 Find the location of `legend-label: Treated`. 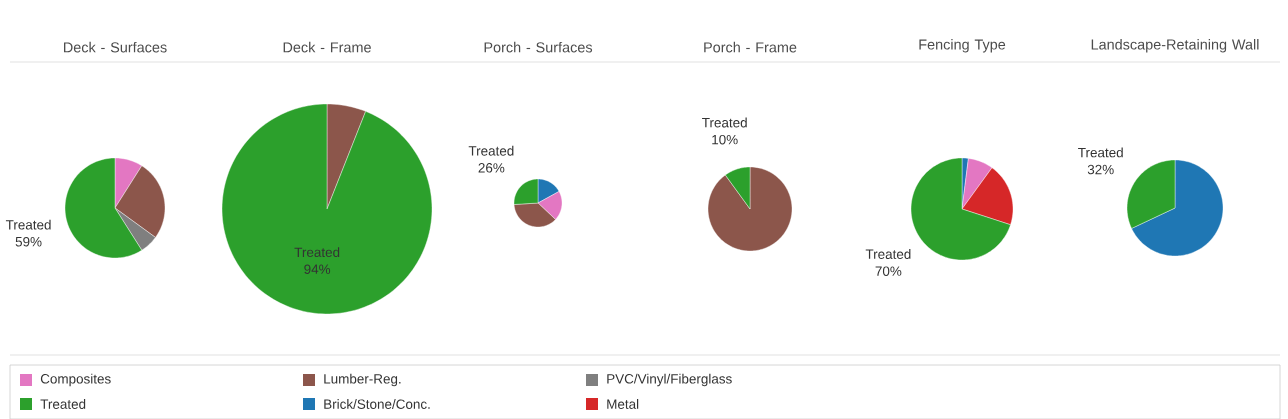

legend-label: Treated is located at coordinates (63, 404).